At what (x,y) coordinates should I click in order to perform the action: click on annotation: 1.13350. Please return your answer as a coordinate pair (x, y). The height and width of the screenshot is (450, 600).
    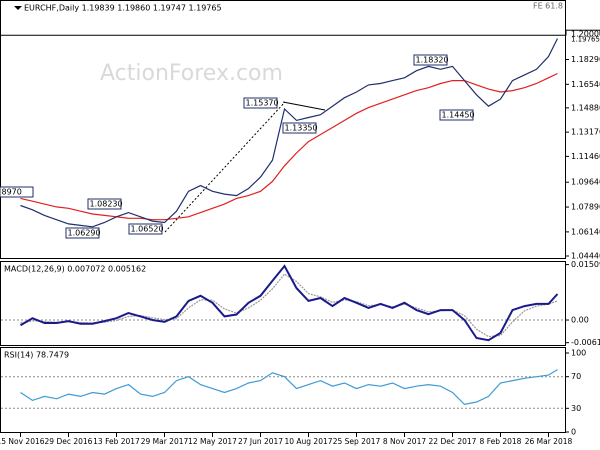
    Looking at the image, I should click on (301, 128).